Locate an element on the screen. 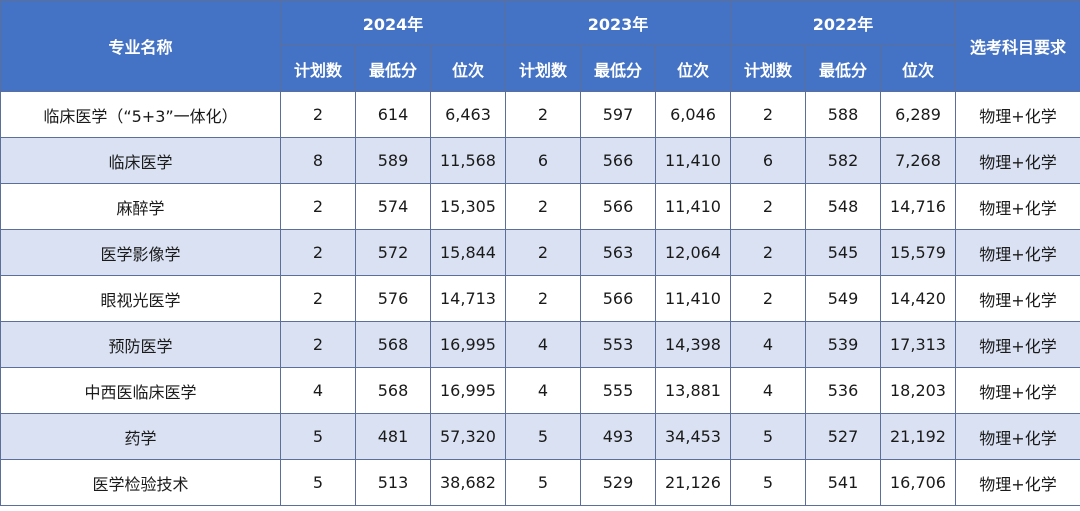  min-score-cell: 588 is located at coordinates (843, 114).